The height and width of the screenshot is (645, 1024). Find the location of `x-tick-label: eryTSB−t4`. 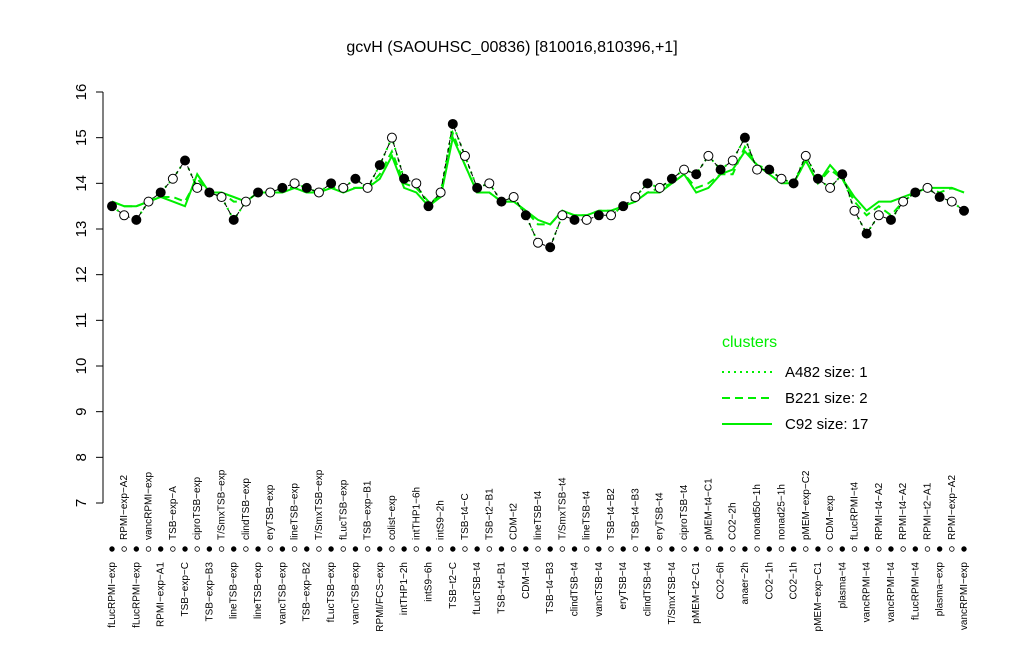

x-tick-label: eryTSB−t4 is located at coordinates (660, 516).